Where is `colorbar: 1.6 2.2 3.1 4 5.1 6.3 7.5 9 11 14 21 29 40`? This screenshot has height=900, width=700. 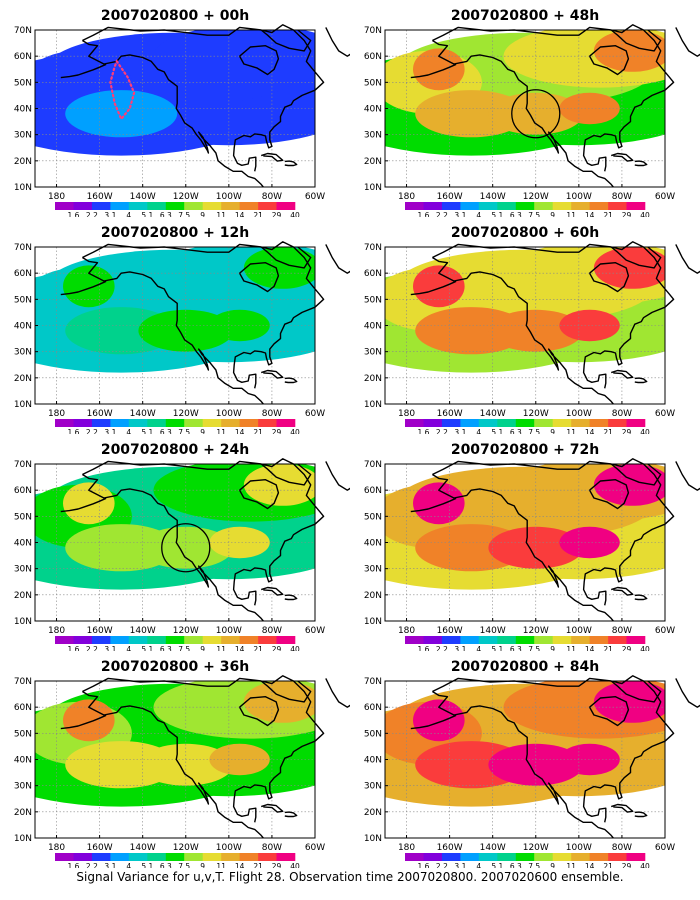
colorbar: 1.6 2.2 3.1 4 5.1 6.3 7.5 9 11 14 21 29 40 is located at coordinates (527, 426).